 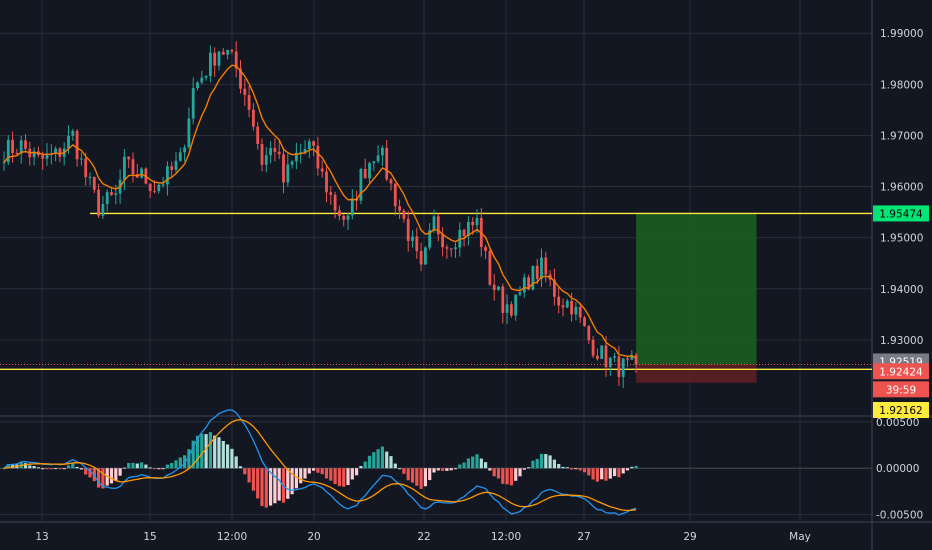 I want to click on target-price-label-bg, so click(x=901, y=213).